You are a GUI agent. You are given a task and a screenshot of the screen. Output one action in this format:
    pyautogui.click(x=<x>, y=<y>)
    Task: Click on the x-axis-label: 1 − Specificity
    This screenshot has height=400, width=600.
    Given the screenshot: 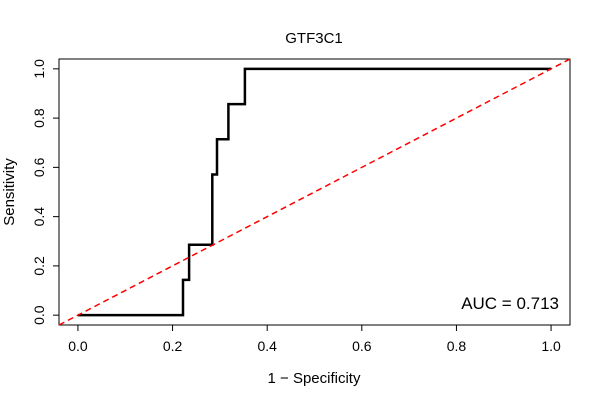 What is the action you would take?
    pyautogui.click(x=314, y=378)
    